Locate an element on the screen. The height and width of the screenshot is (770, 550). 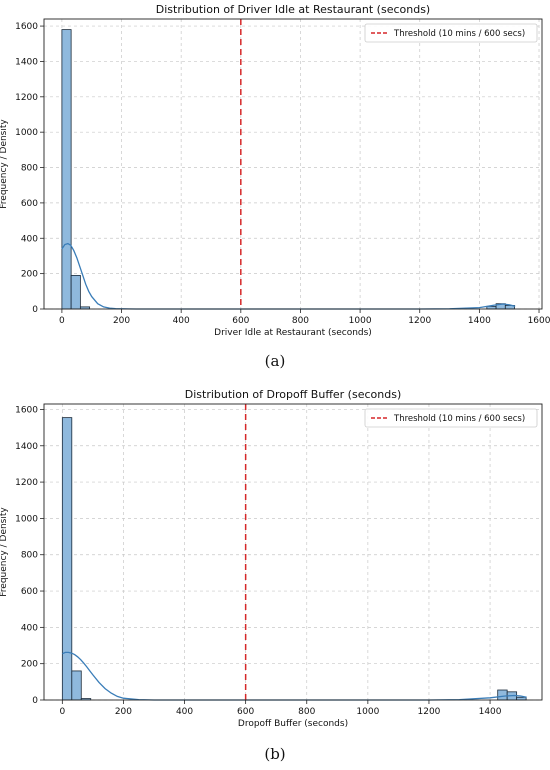
caption-a: (a) is located at coordinates (275, 361).